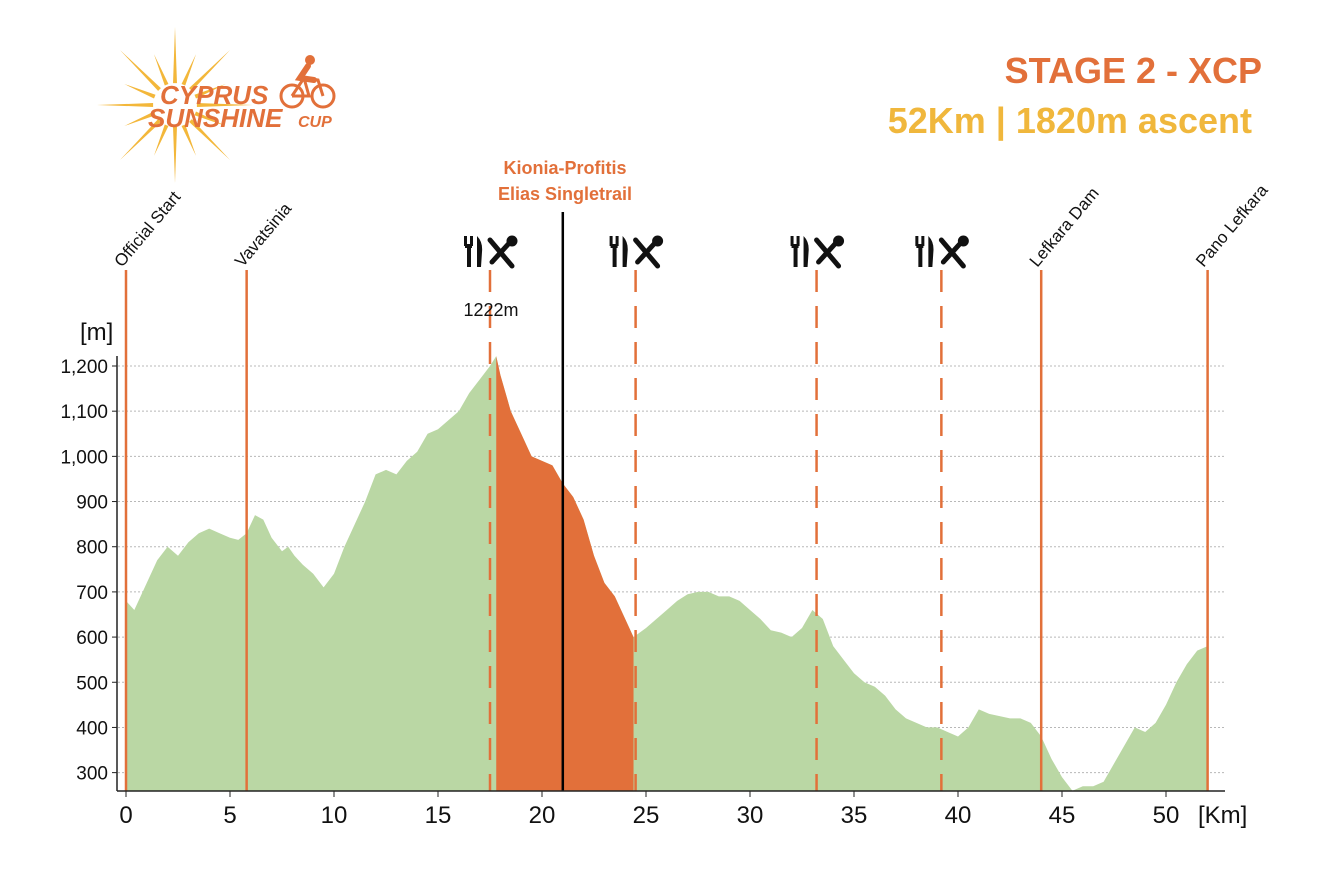  I want to click on x-tick-label: 40, so click(958, 815).